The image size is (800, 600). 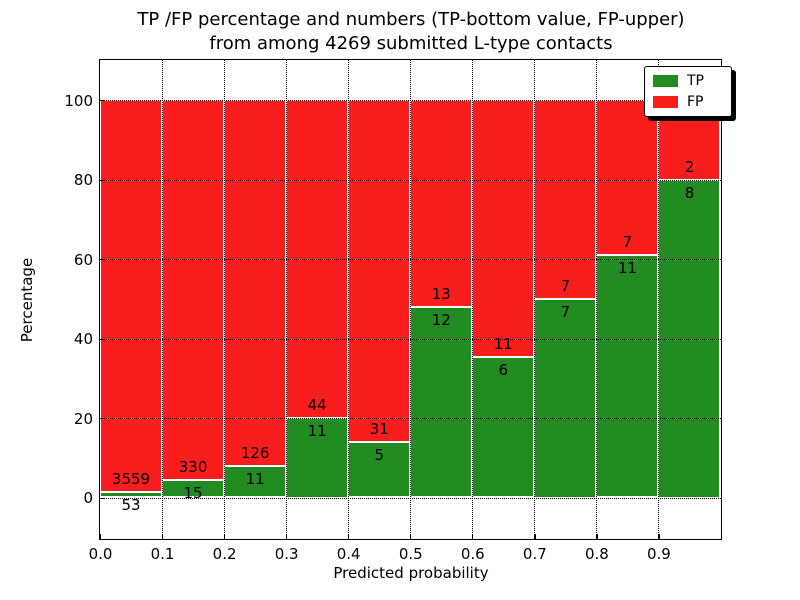 What do you see at coordinates (503, 370) in the screenshot?
I see `tp-count-label: 6` at bounding box center [503, 370].